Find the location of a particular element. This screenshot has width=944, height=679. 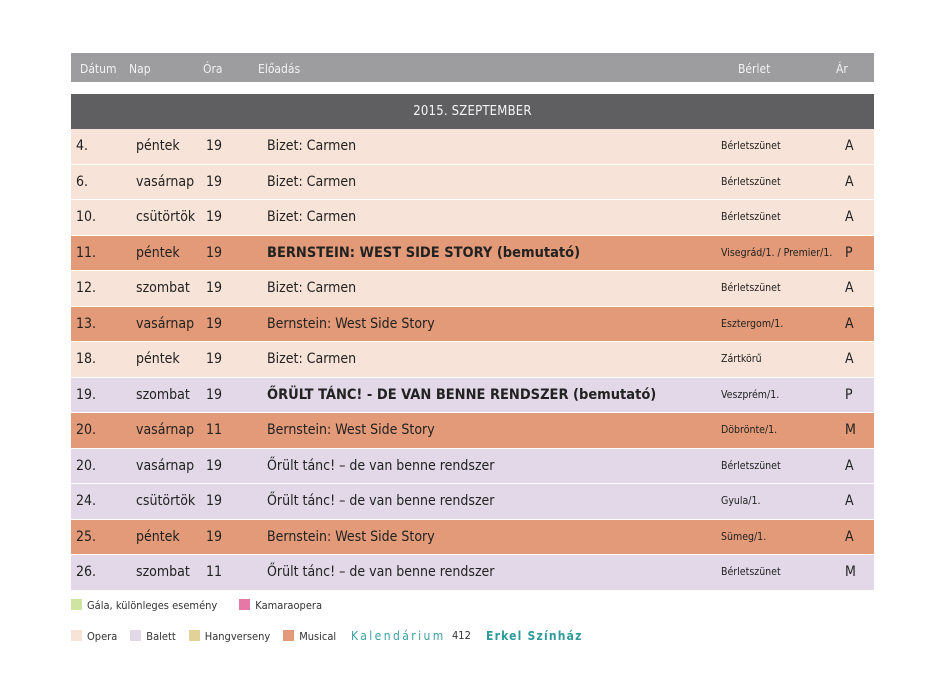

table-row: 10. csütörtök 19 Bizet: Carmen Bérletszünet A is located at coordinates (472, 218).